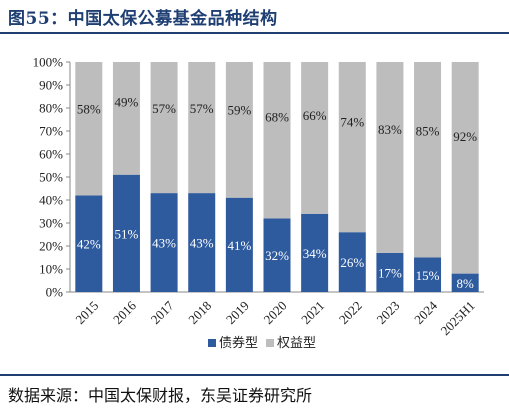 The image size is (509, 413). I want to click on equity-fund-label: 74%, so click(352, 122).